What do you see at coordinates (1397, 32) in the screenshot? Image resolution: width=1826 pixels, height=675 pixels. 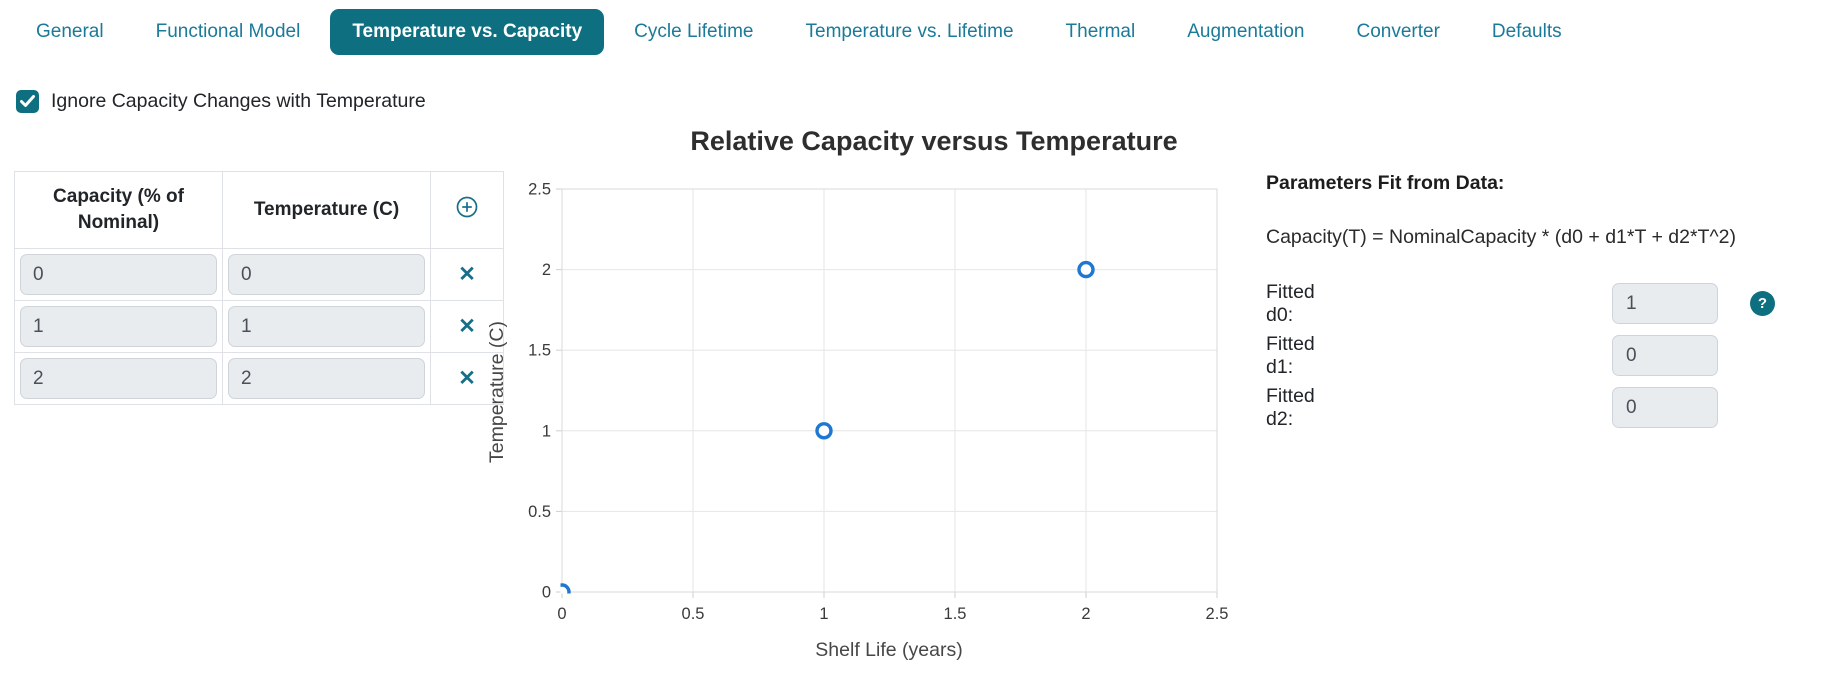 I see `tab-converter: Converter` at bounding box center [1397, 32].